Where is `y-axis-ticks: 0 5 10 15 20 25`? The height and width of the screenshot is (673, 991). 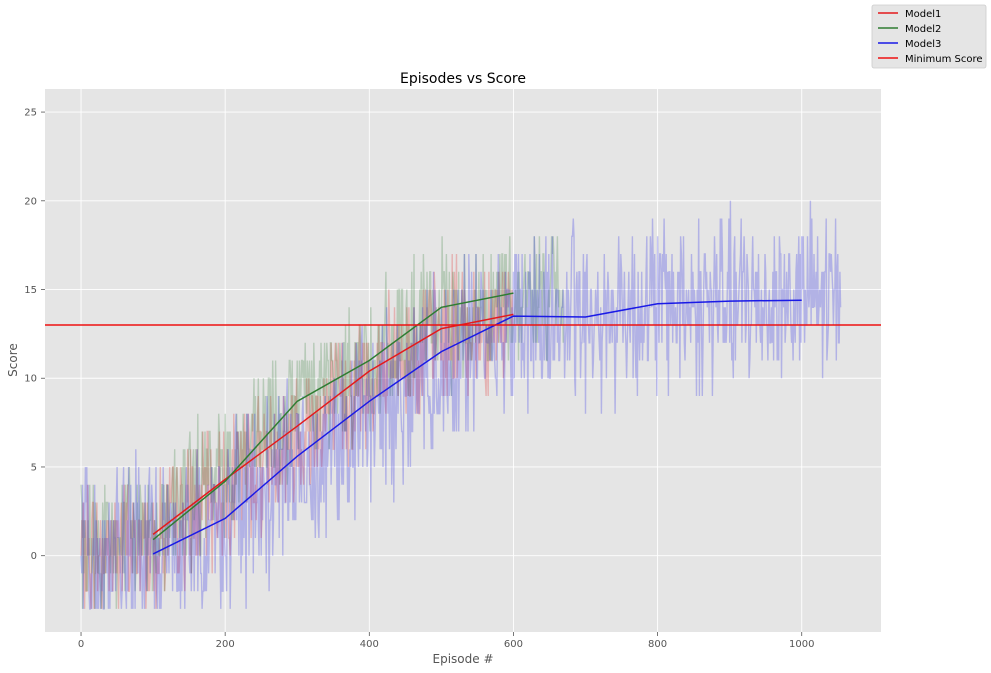
y-axis-ticks: 0 5 10 15 20 25 is located at coordinates (34, 335).